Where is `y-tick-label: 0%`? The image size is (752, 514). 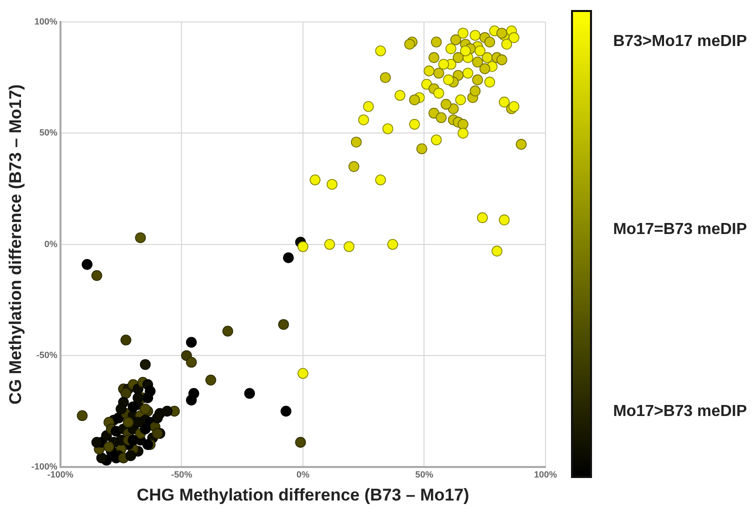 y-tick-label: 0% is located at coordinates (51, 243).